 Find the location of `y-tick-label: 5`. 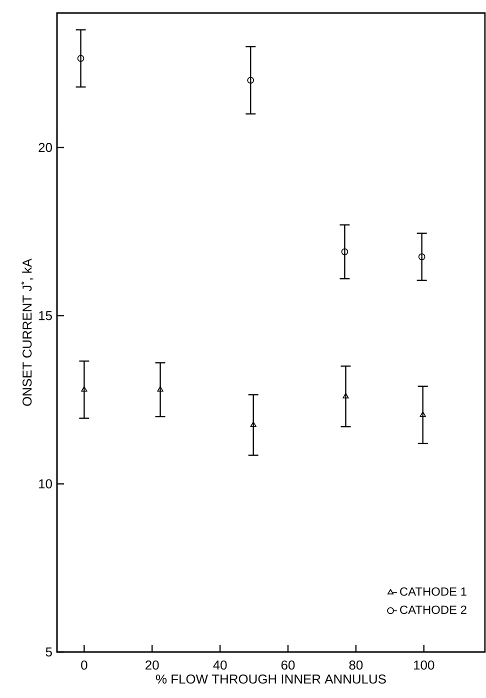

y-tick-label: 5 is located at coordinates (49, 652).